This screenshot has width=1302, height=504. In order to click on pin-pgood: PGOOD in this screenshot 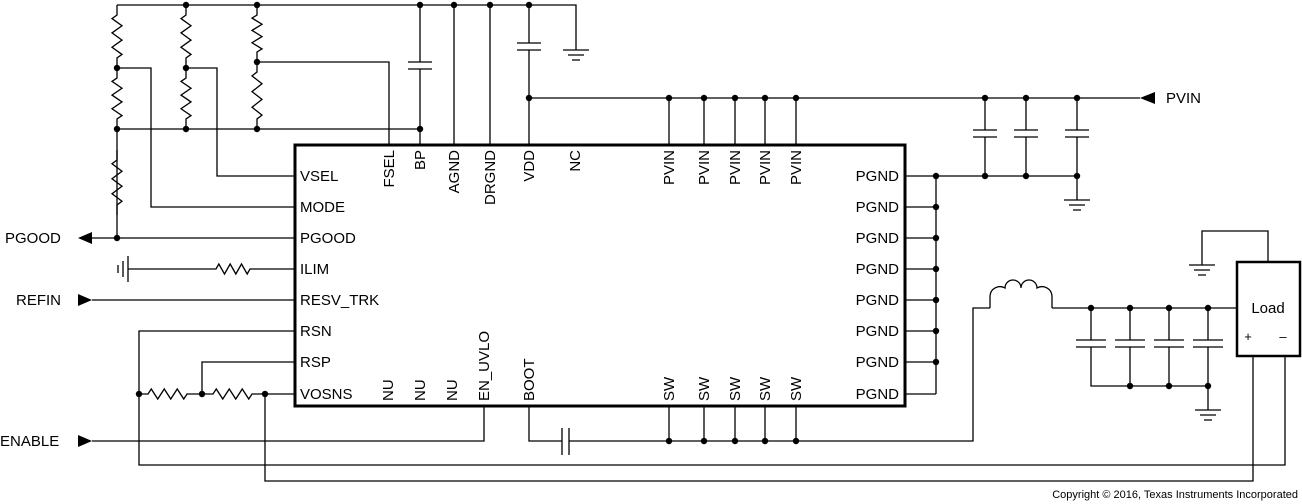, I will do `click(328, 238)`.